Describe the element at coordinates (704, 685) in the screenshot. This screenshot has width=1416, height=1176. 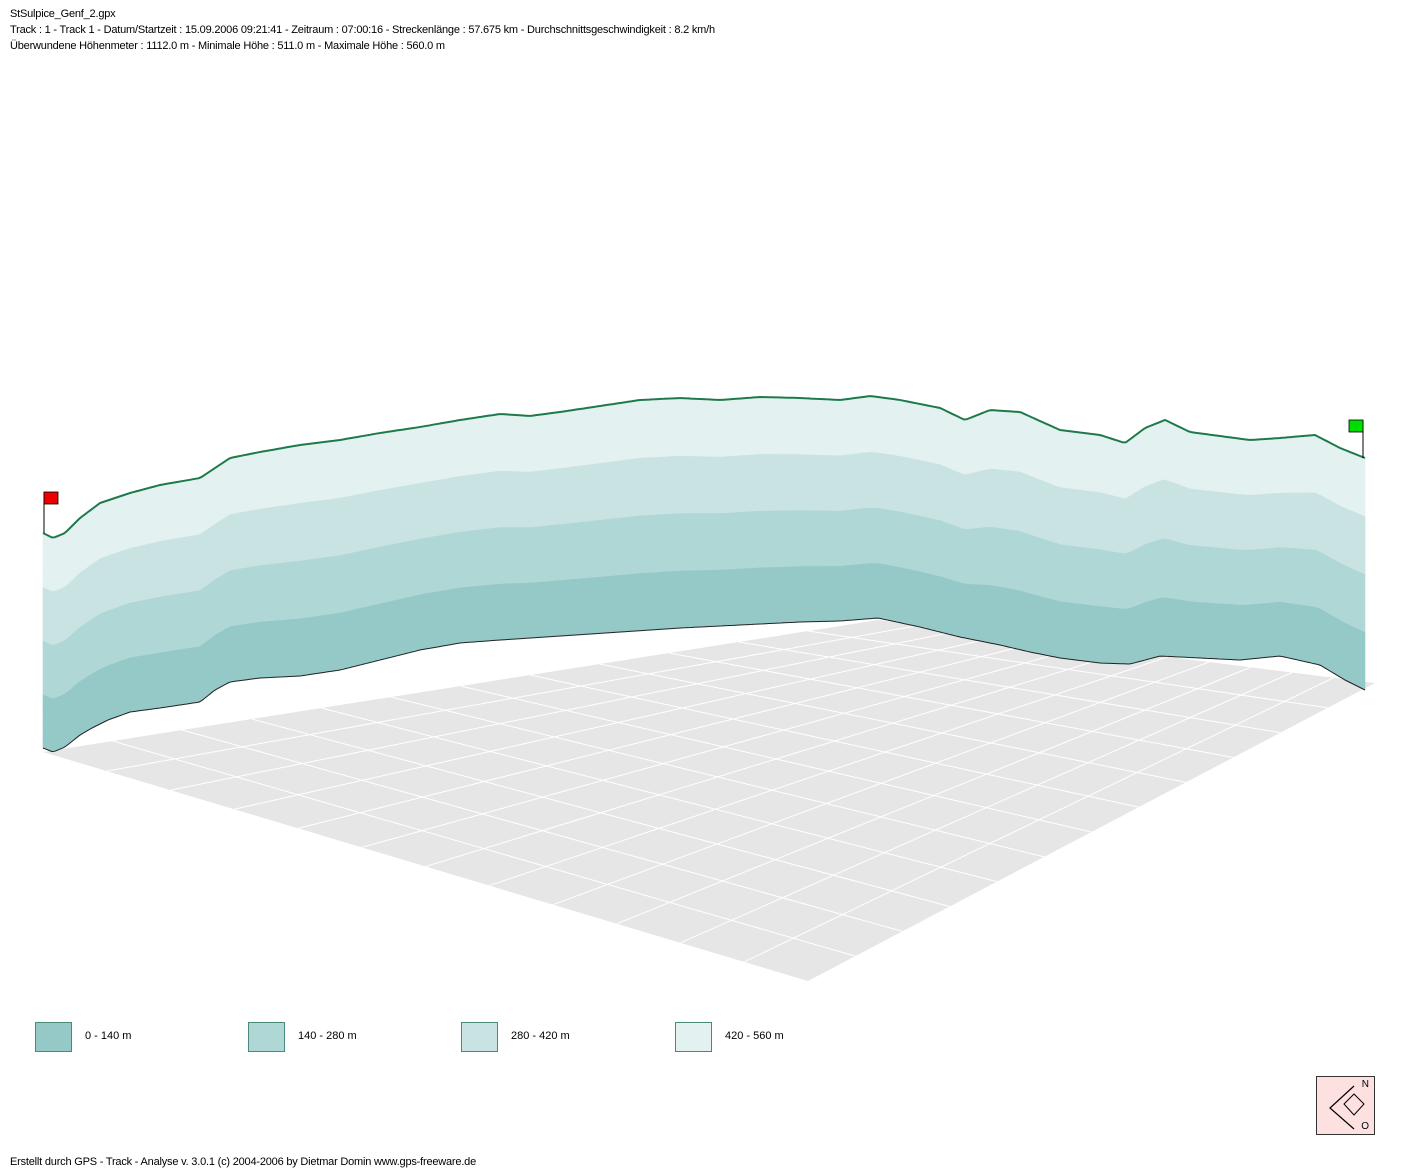
I see `wall-base-line` at that location.